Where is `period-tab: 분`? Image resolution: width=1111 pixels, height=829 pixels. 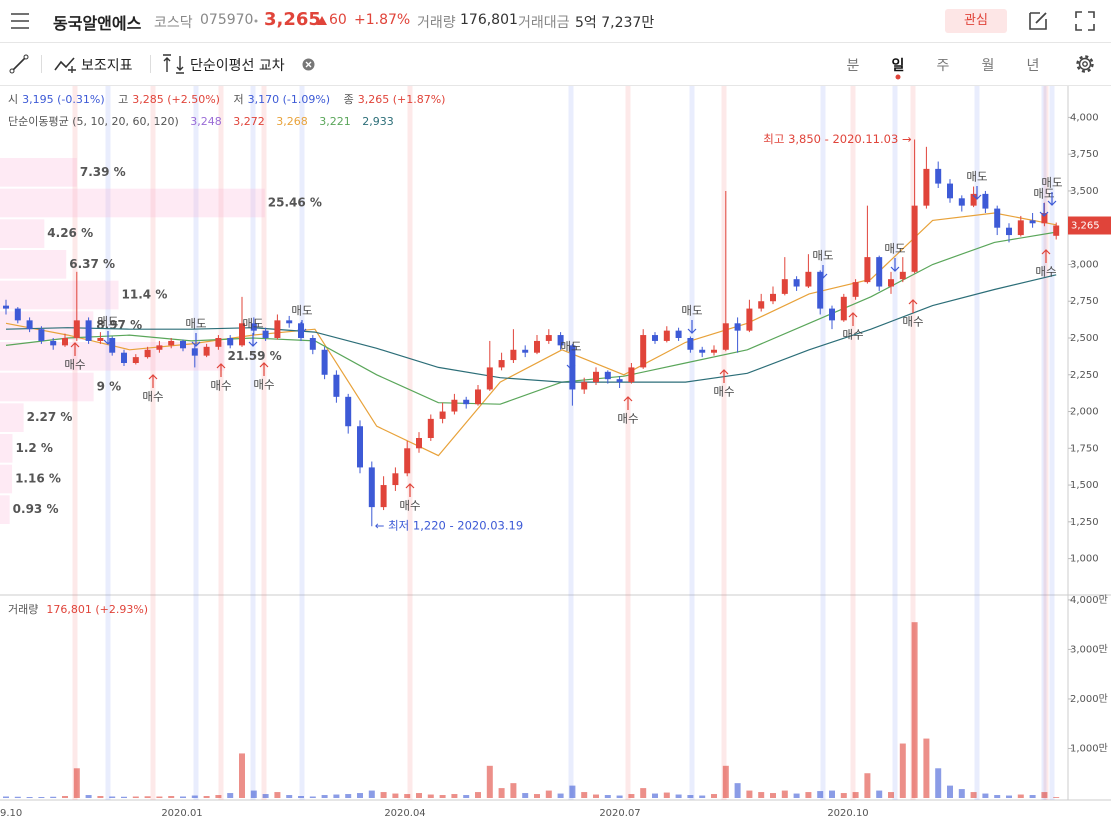
period-tab: 분 is located at coordinates (853, 66).